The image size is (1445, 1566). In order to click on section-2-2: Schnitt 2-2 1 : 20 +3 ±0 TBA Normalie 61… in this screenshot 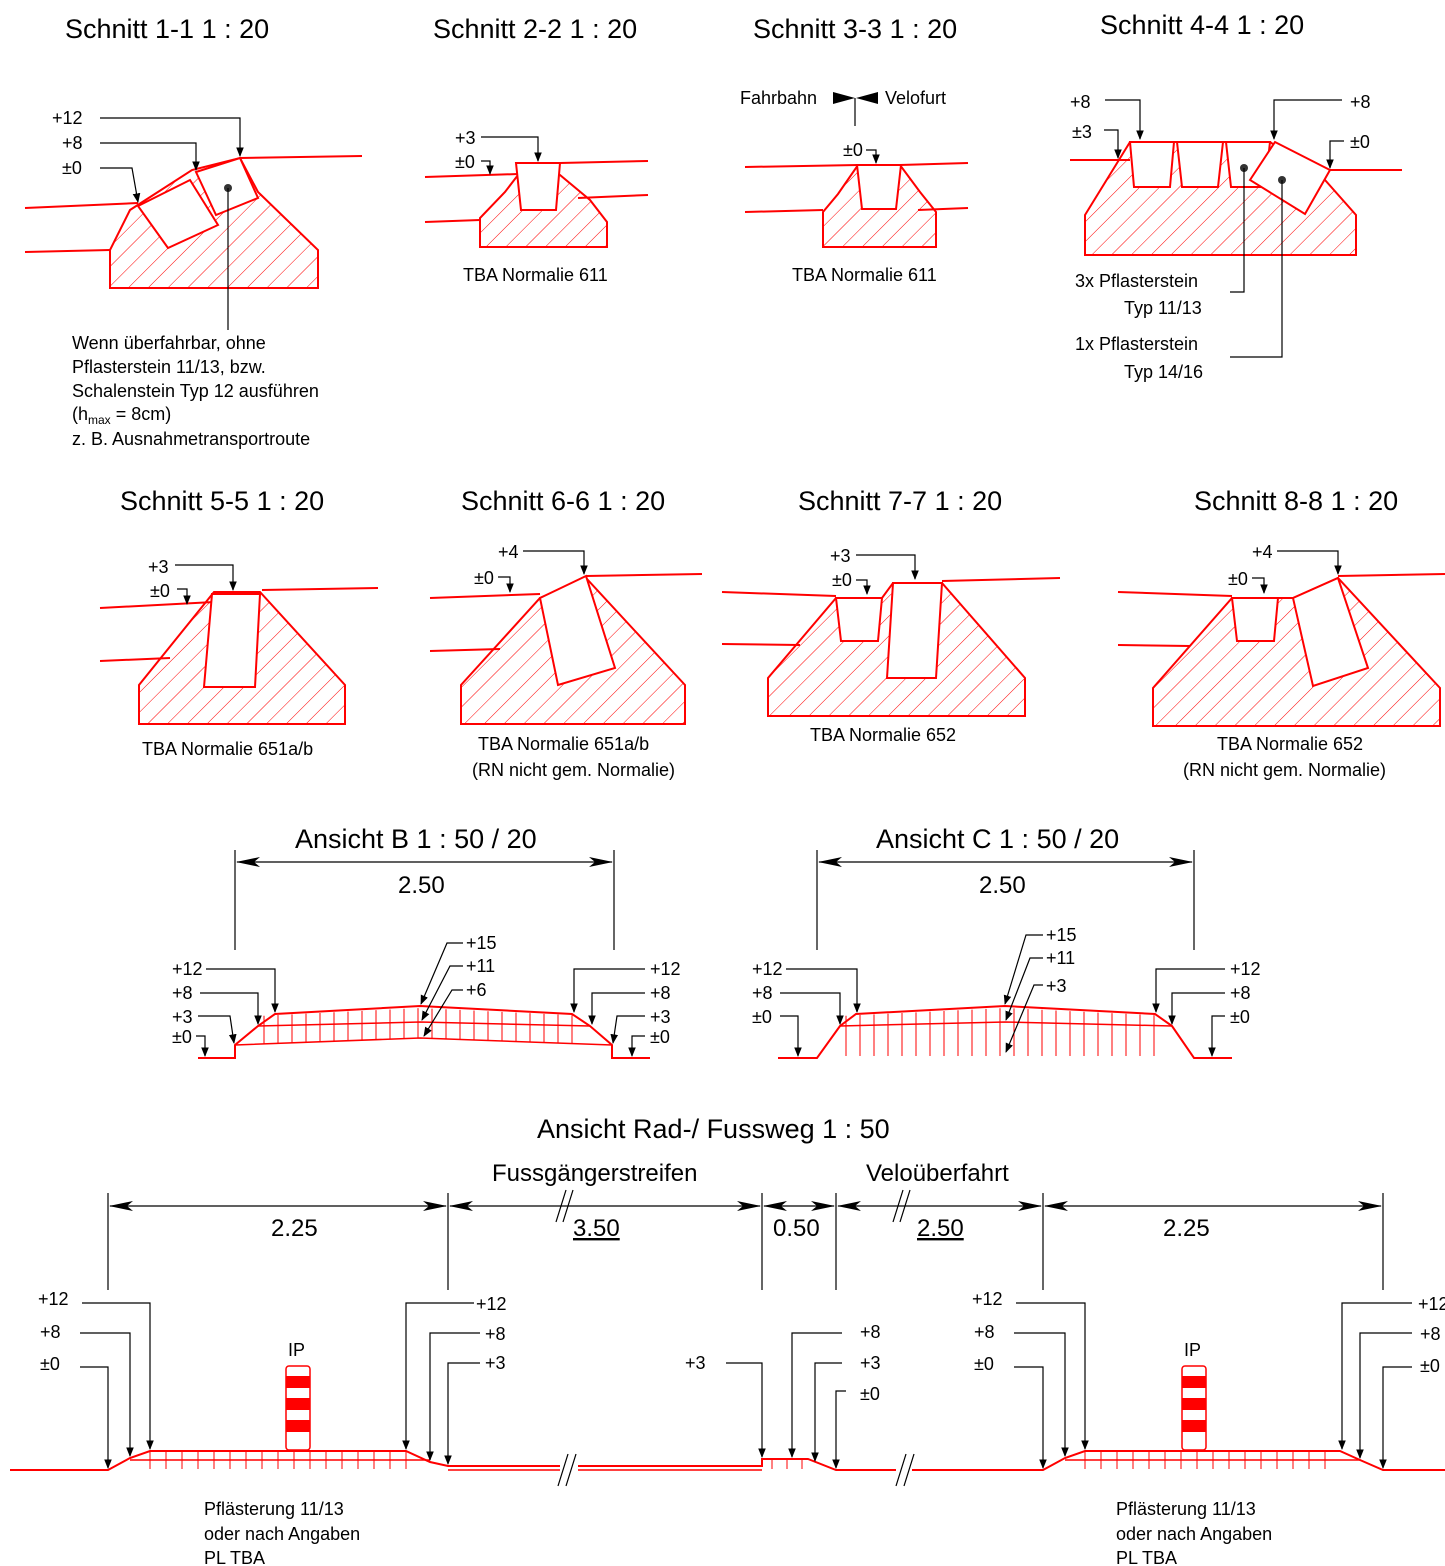, I will do `click(536, 149)`.